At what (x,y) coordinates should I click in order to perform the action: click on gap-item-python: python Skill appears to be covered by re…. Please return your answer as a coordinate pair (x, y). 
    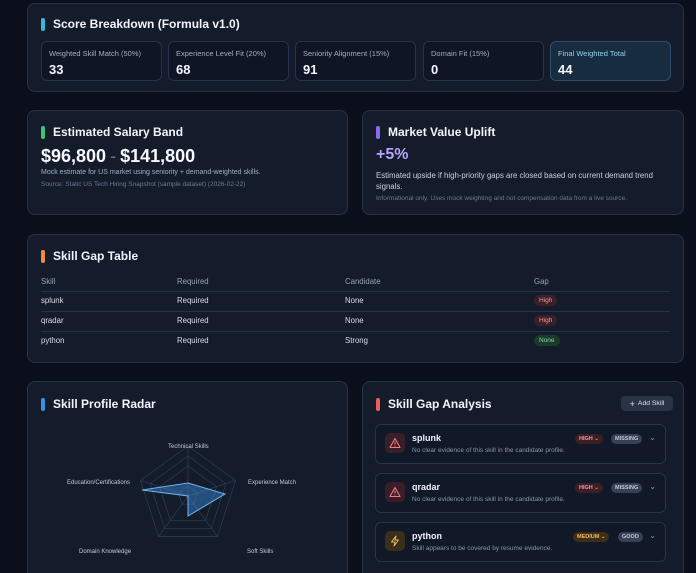
    Looking at the image, I should click on (520, 542).